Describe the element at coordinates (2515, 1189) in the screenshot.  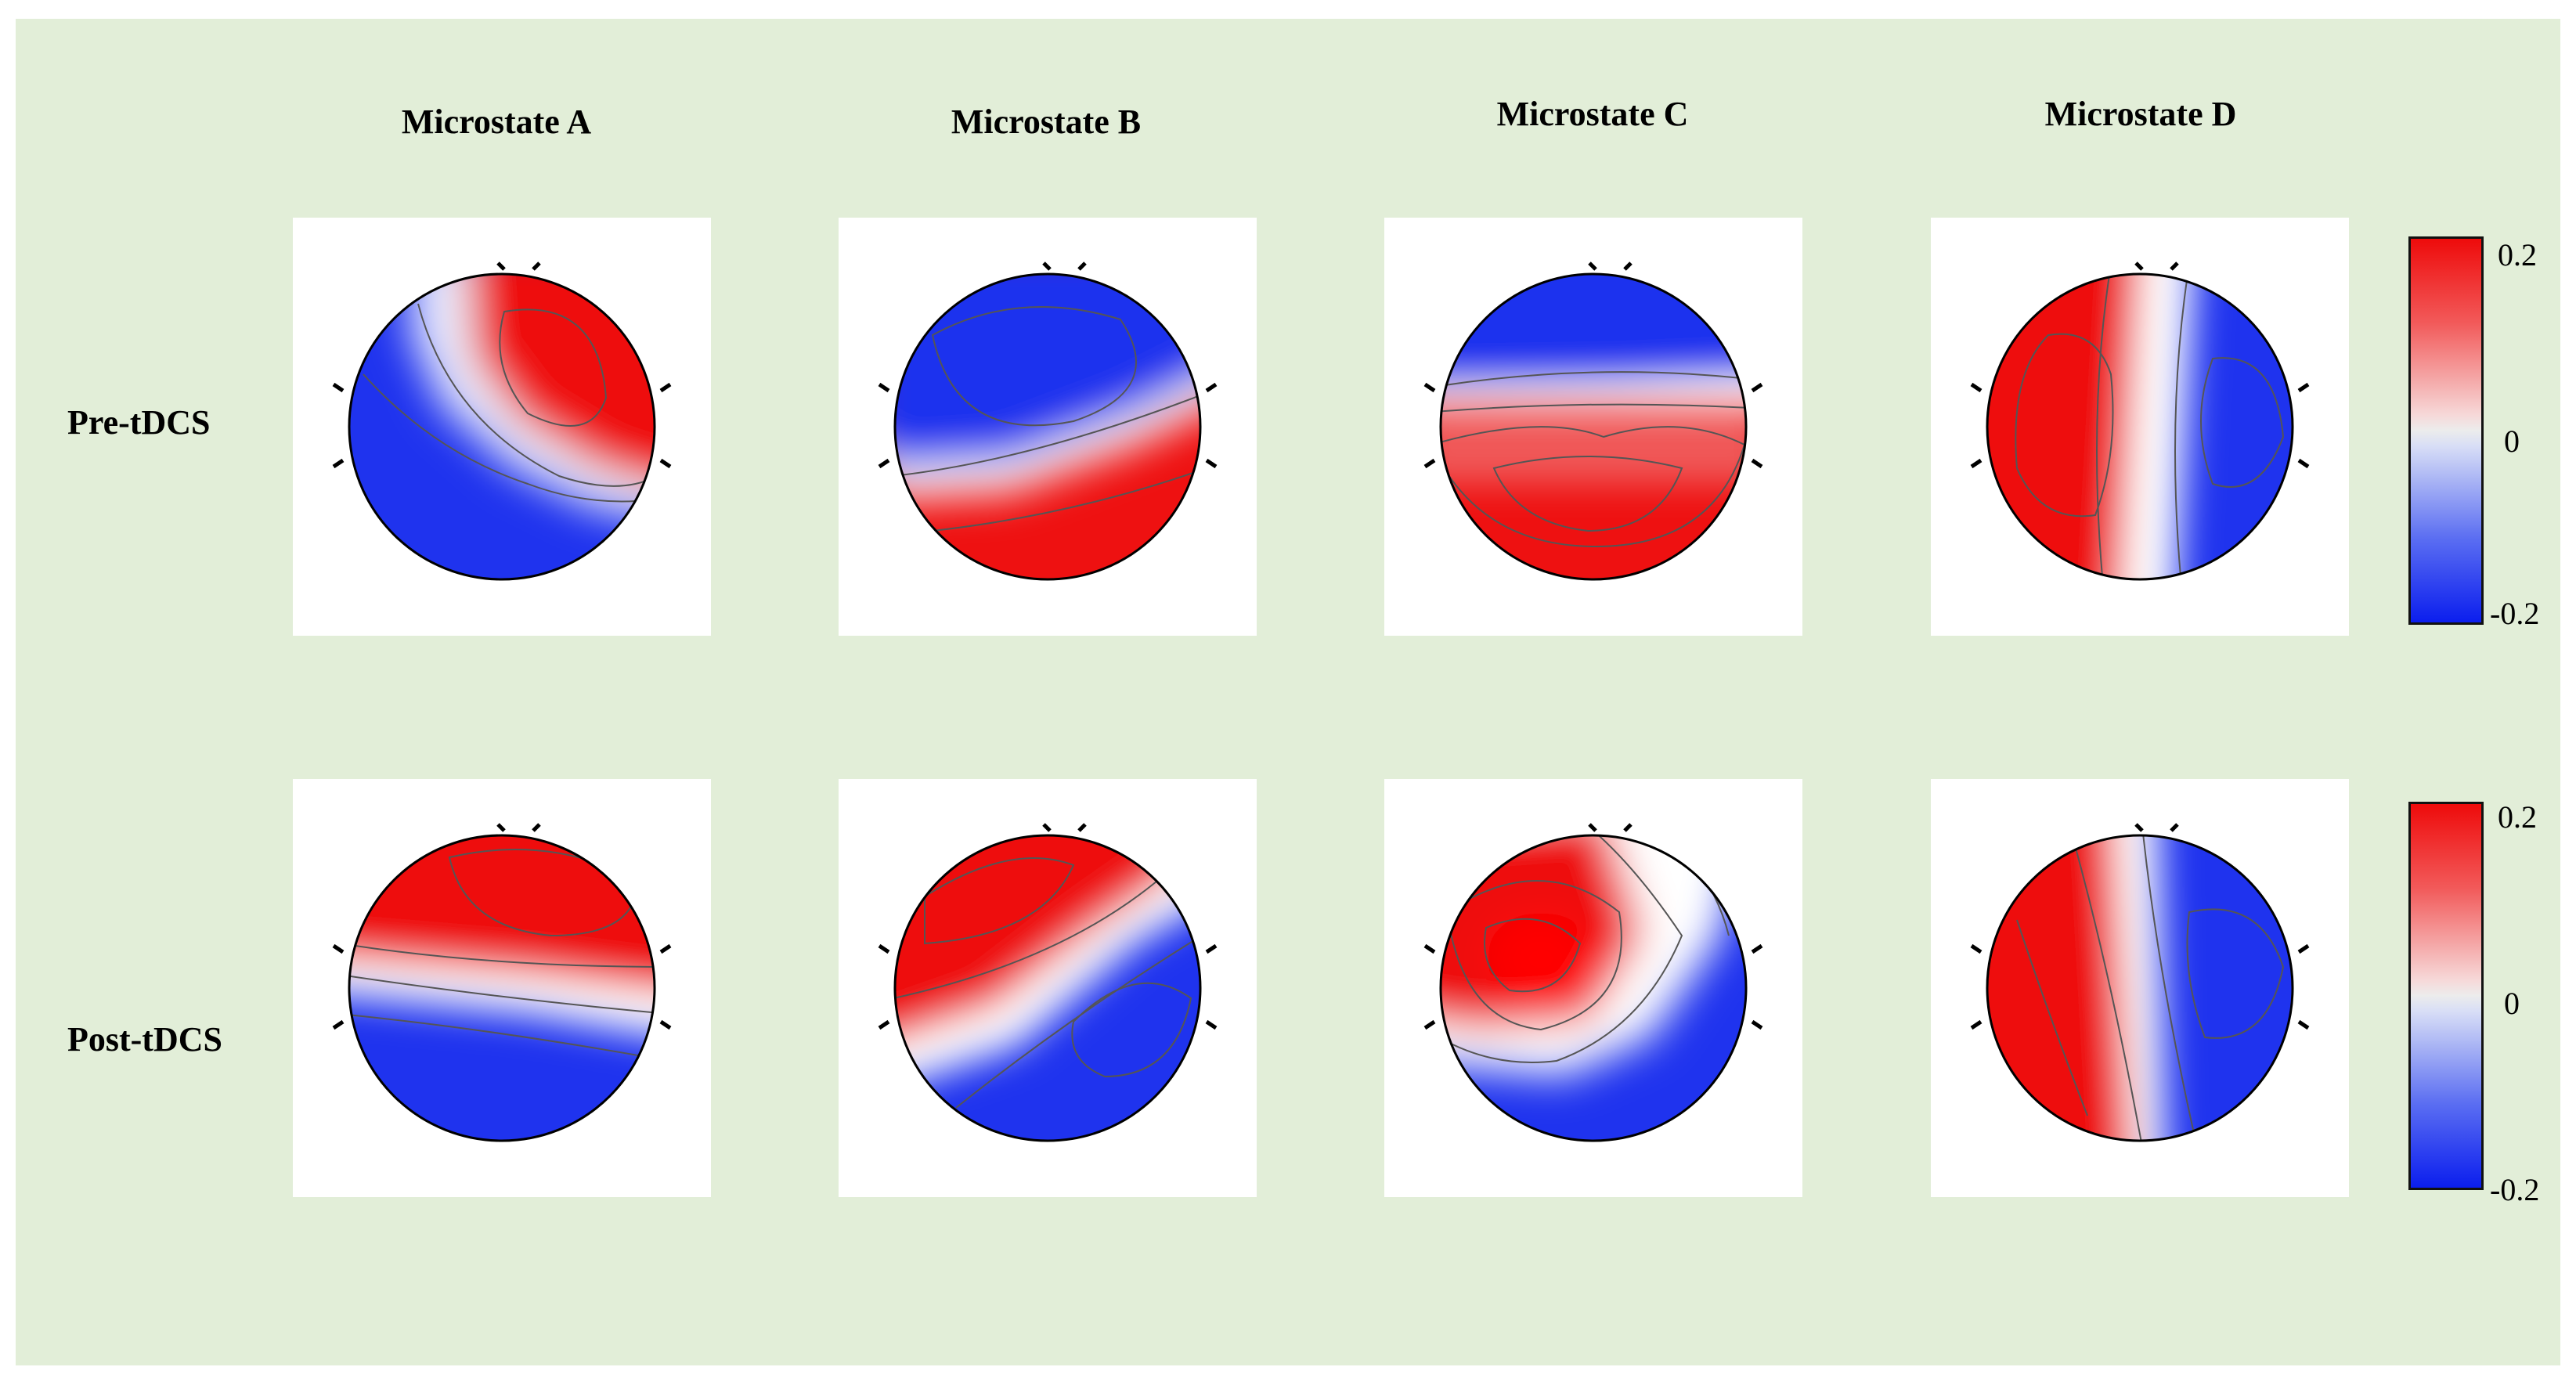
I see `colorbar-post-min-label: -0.2` at that location.